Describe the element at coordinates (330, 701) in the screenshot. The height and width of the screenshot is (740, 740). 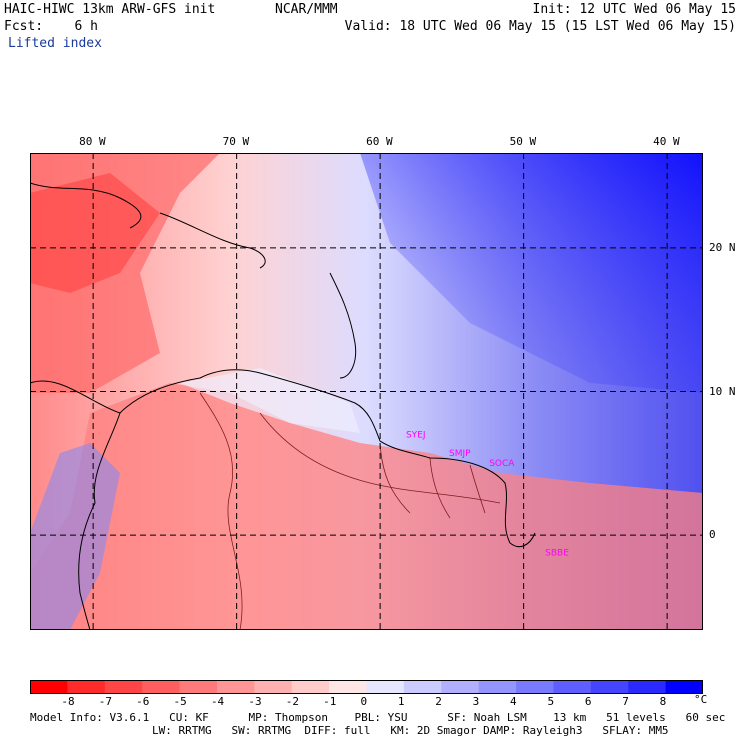
I see `colorbar-tick-label: -1` at that location.